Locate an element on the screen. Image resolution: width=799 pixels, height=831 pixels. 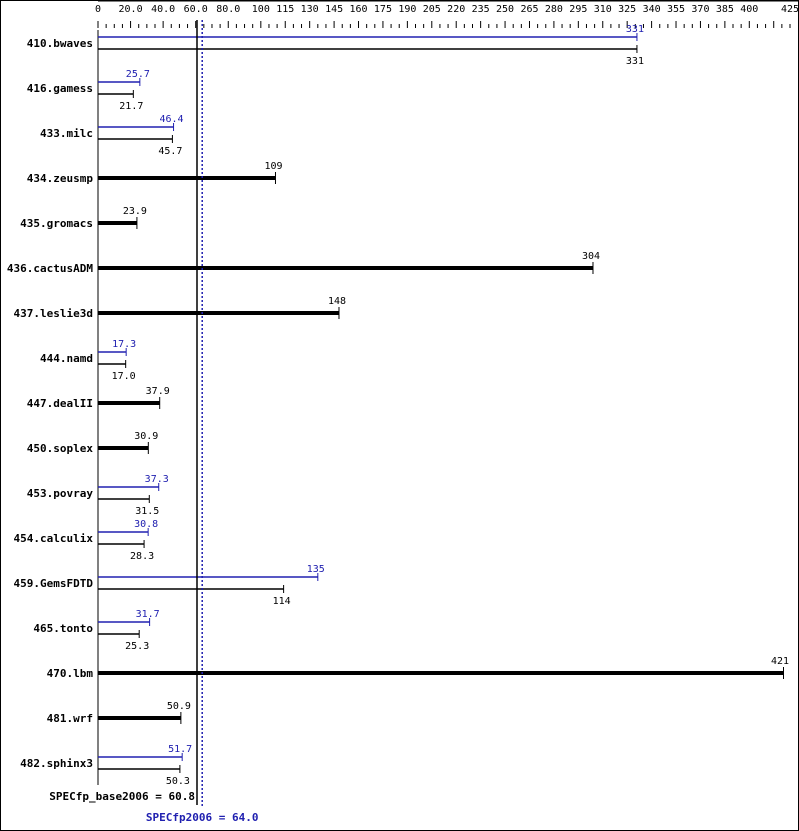
peak-value-label: 331 is located at coordinates (635, 29).